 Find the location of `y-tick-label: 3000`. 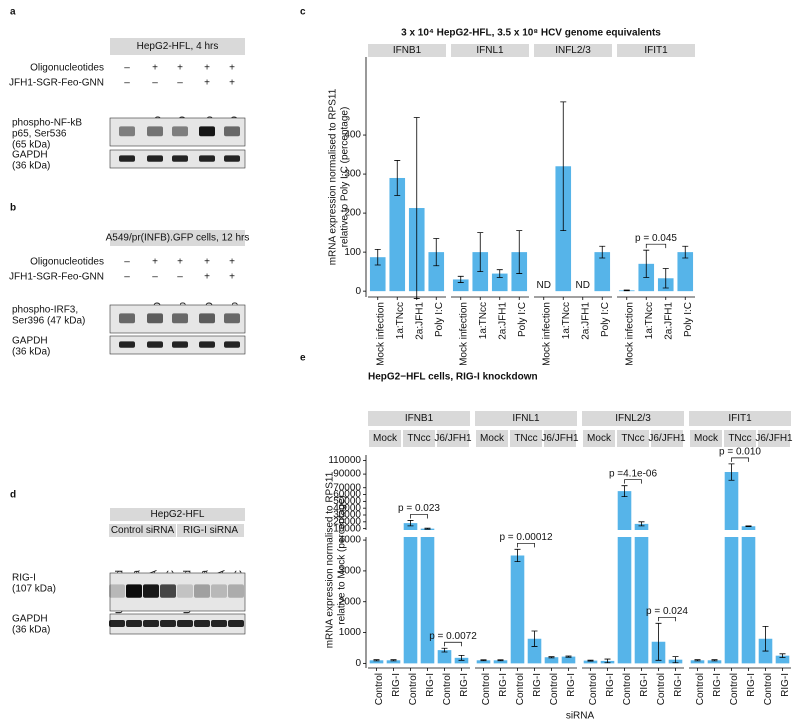

y-tick-label: 3000 is located at coordinates (350, 571).